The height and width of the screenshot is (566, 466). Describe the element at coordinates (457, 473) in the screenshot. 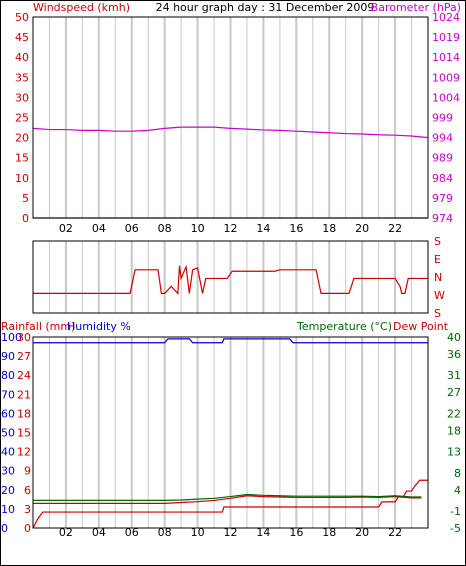

I see `y-tick-label-temp: 8` at that location.